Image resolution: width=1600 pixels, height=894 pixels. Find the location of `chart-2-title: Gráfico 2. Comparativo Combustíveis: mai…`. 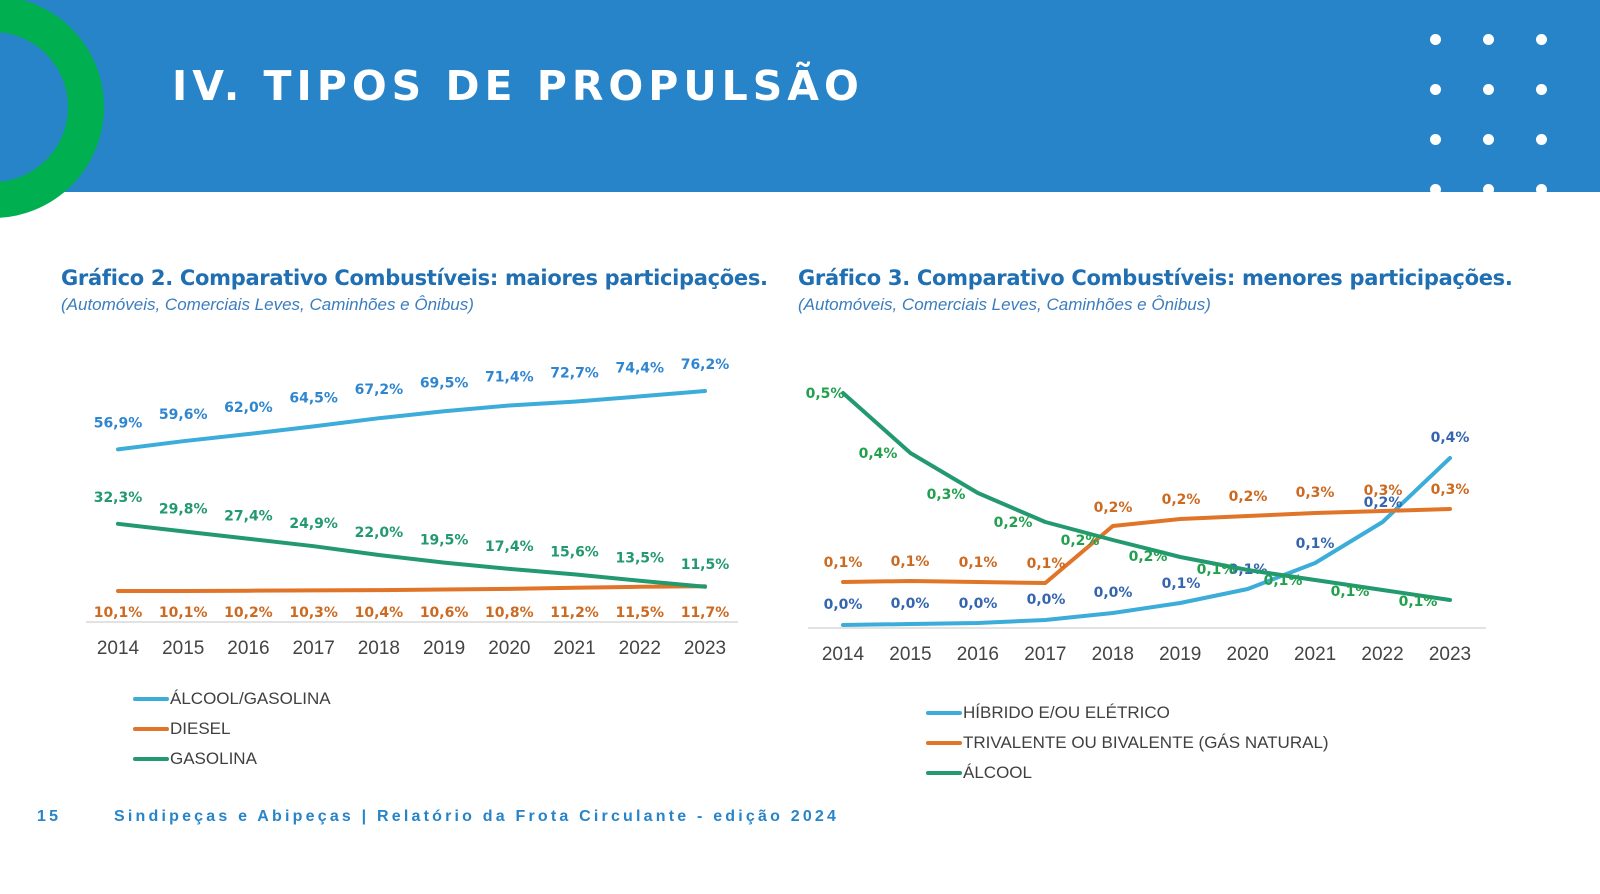

chart-2-title: Gráfico 2. Comparativo Combustíveis: mai… is located at coordinates (414, 278).